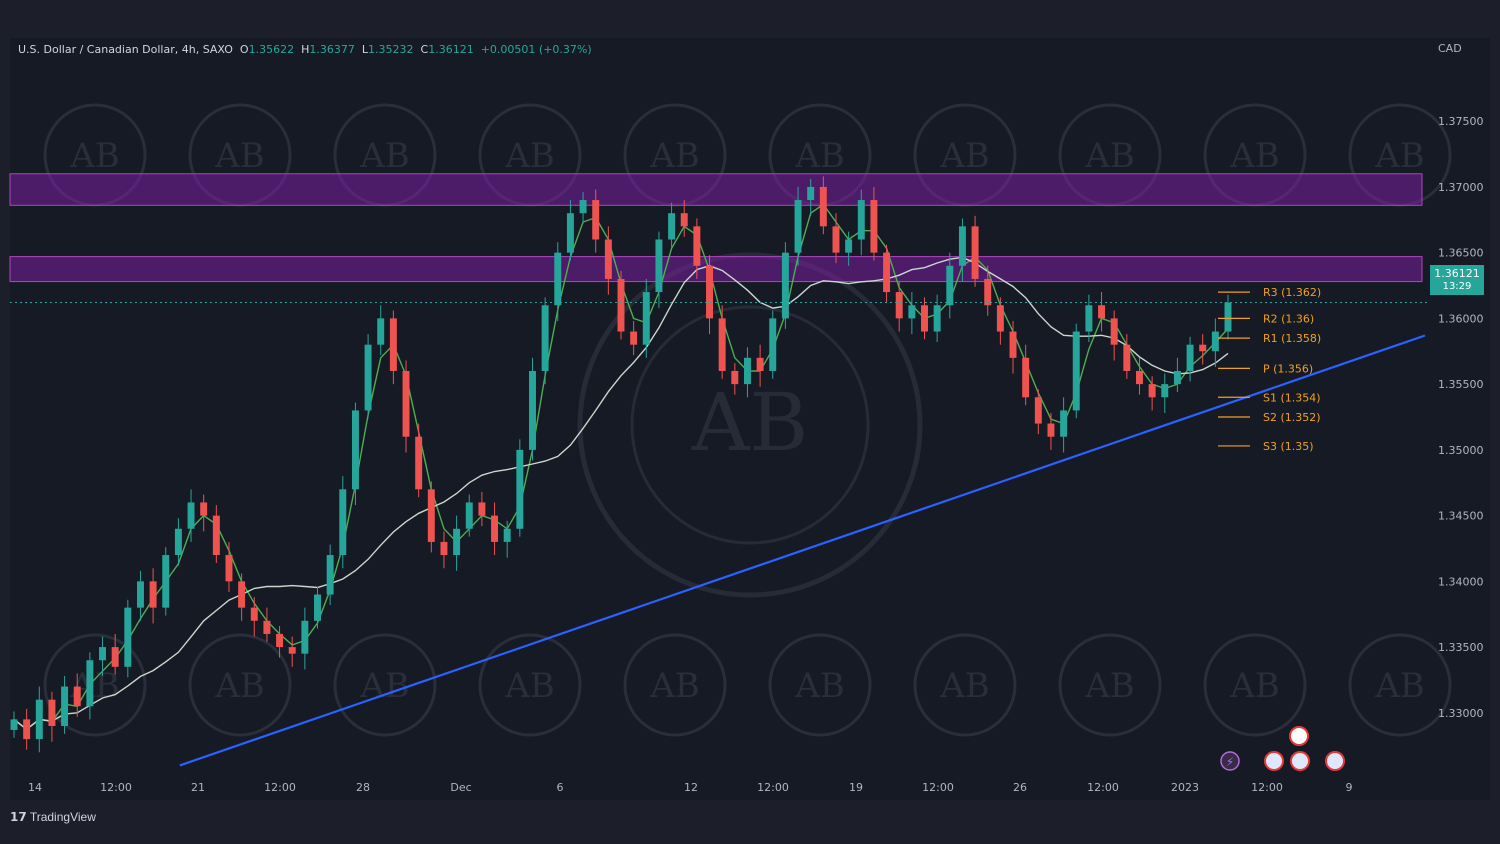  Describe the element at coordinates (750, 422) in the screenshot. I see `watermark-large-text: AB` at that location.